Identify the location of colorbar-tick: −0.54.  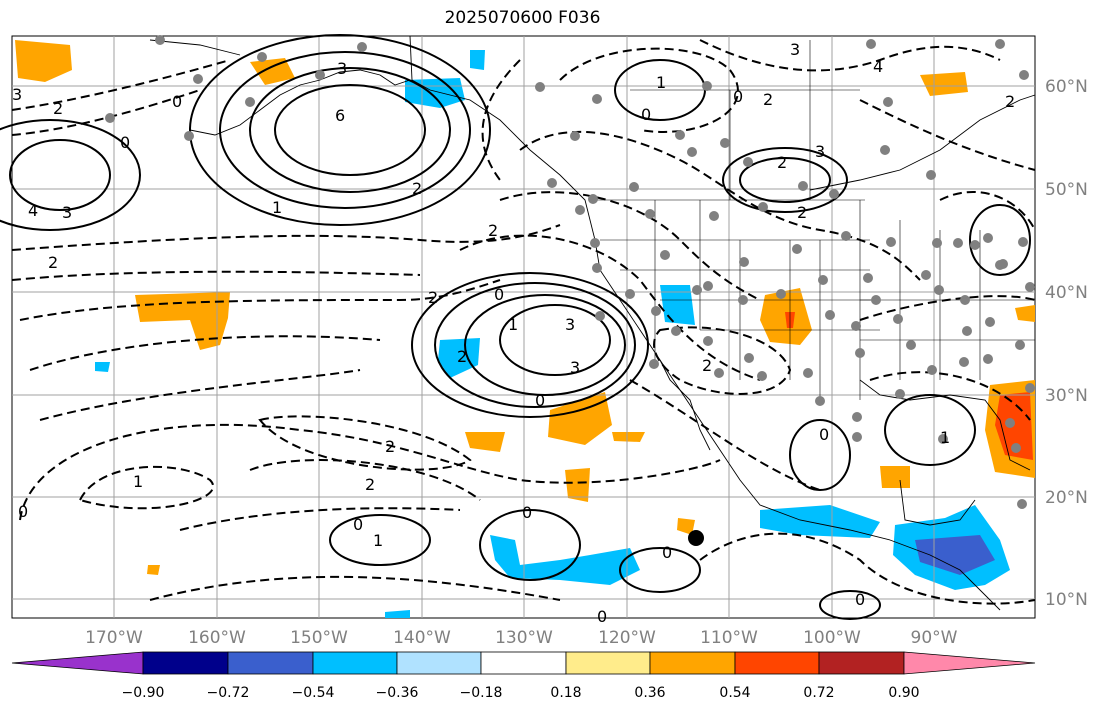
(313, 693).